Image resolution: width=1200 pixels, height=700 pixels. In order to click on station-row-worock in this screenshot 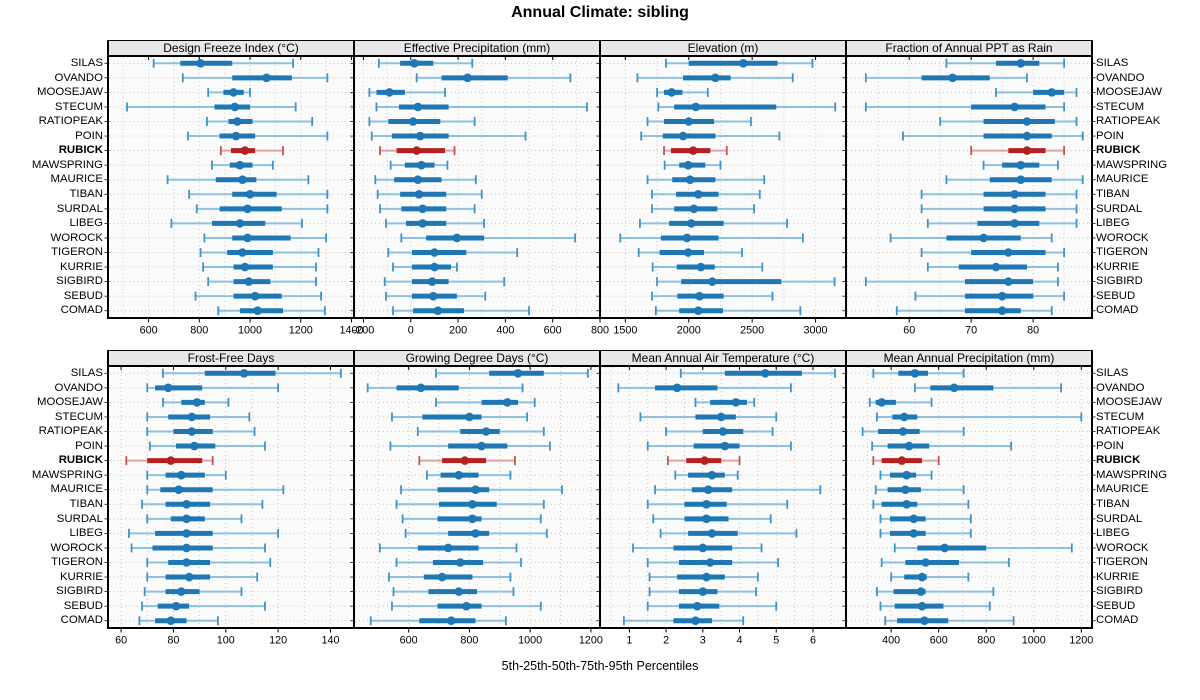, I will do `click(198, 548)`.